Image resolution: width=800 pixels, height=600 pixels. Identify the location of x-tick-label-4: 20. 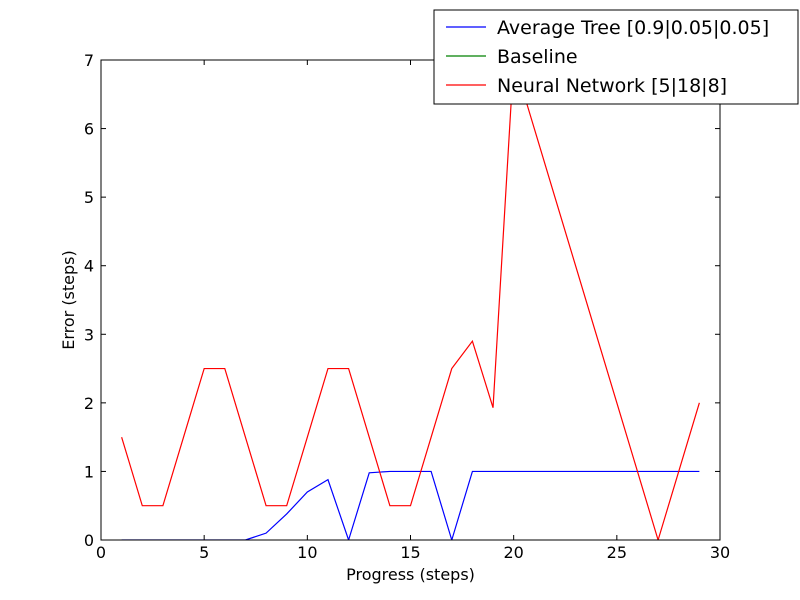
(513, 552).